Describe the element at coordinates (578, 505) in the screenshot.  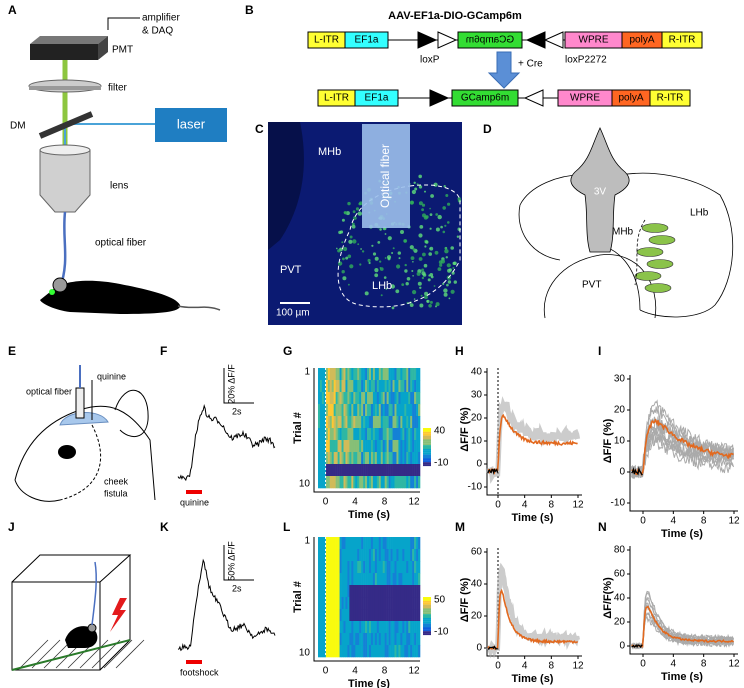
I see `x-tick-label: 12` at that location.